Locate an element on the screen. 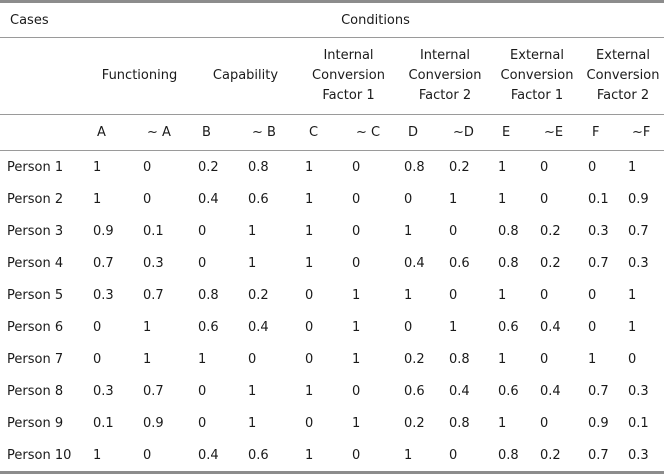  condition-group-header: Capability is located at coordinates (245, 76).